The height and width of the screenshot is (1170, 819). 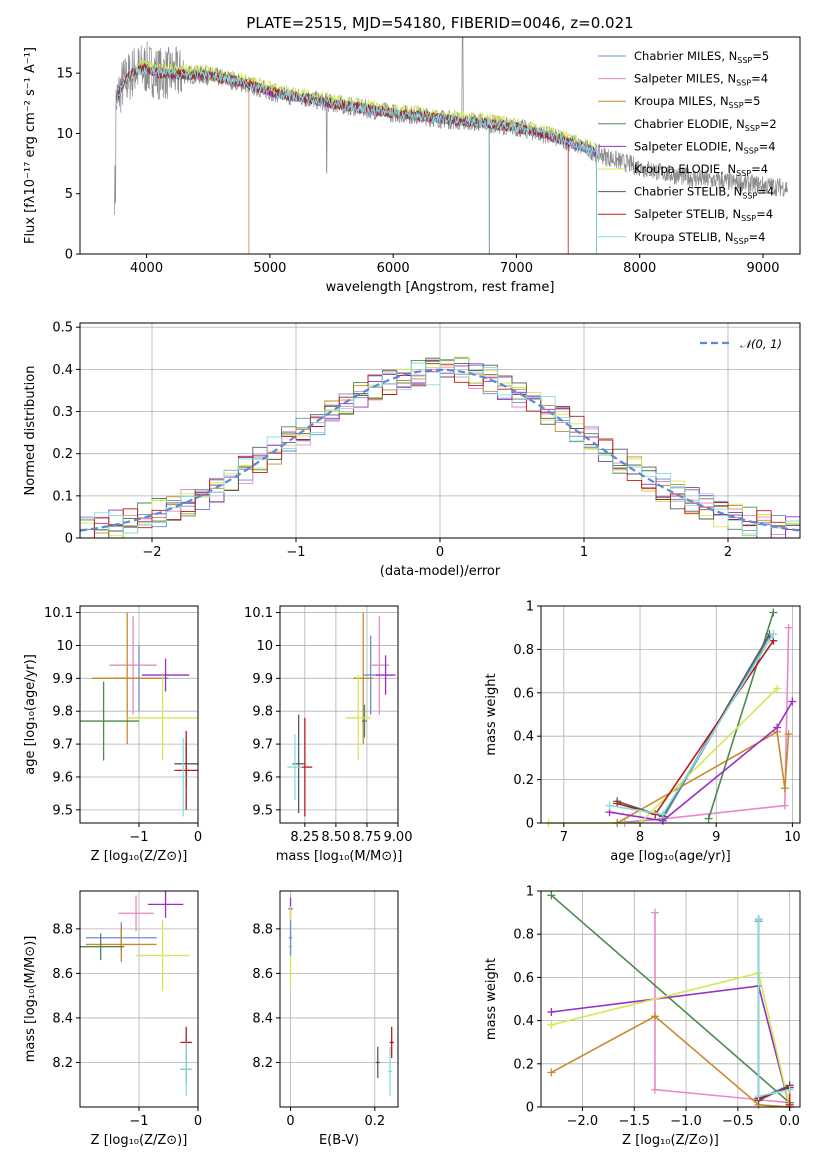 What do you see at coordinates (62, 810) in the screenshot?
I see `y-tick-label: 9.5` at bounding box center [62, 810].